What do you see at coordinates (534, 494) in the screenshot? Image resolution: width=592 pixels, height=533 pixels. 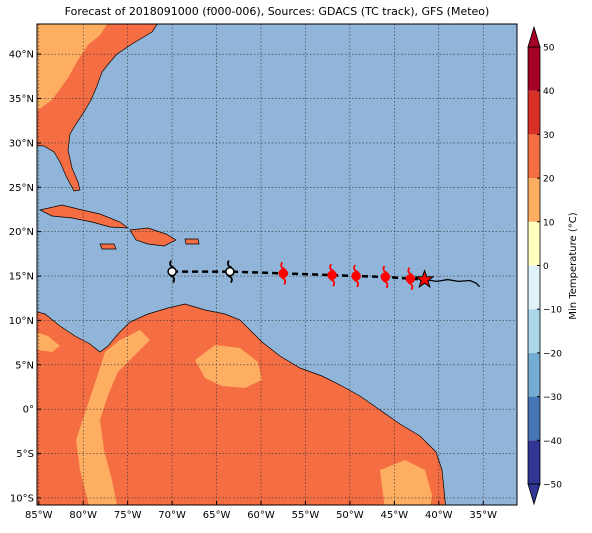 I see `colorbar-extend-bottom` at bounding box center [534, 494].